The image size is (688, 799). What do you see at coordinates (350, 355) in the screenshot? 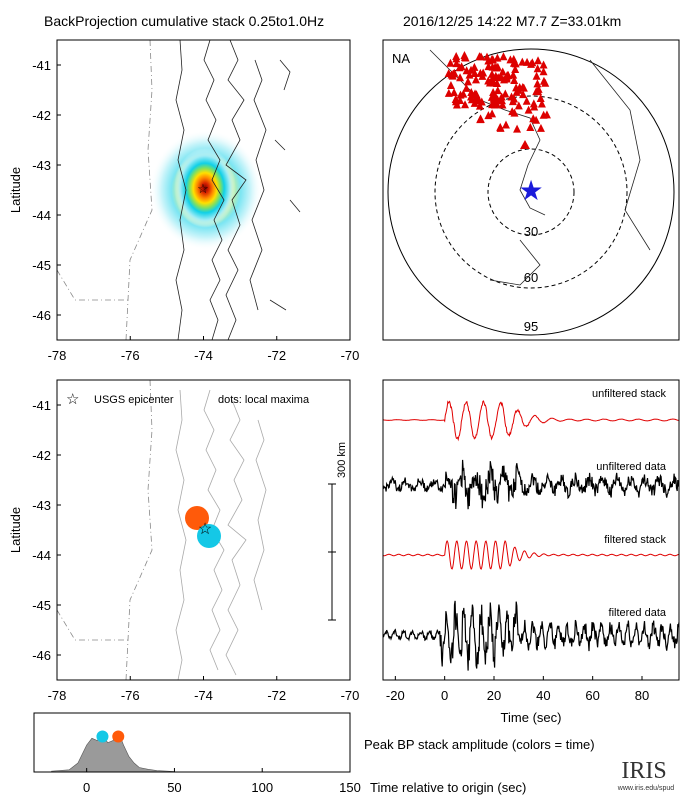
I see `axesA-xtick-4: -70` at bounding box center [350, 355].